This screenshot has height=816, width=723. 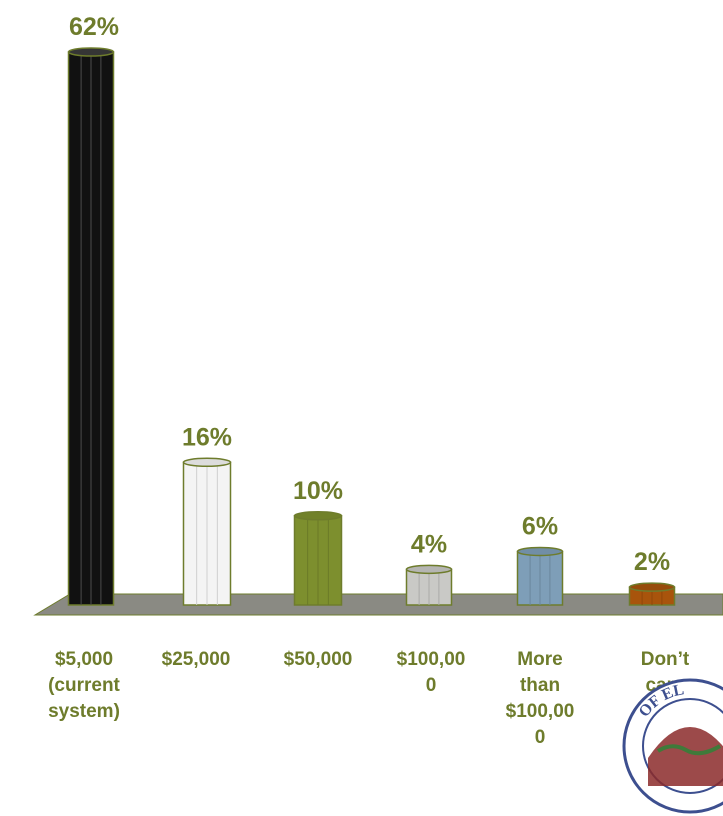 What do you see at coordinates (540, 699) in the screenshot?
I see `category-label: More than $100,00 0` at bounding box center [540, 699].